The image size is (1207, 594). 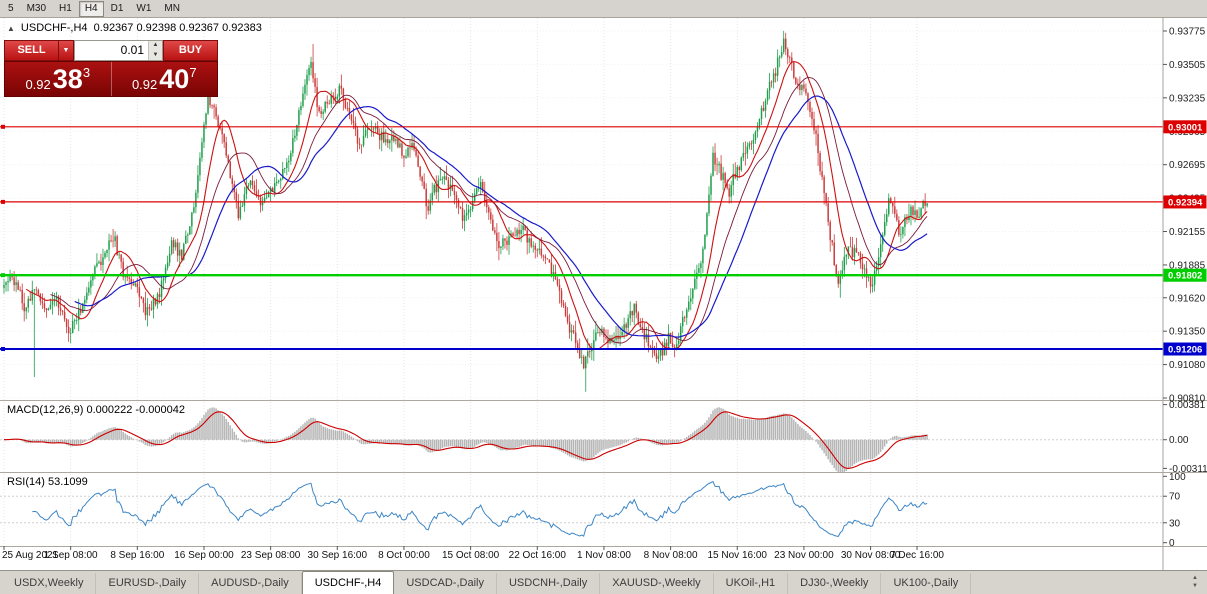 What do you see at coordinates (1187, 265) in the screenshot?
I see `price-axis-label: 0.91885` at bounding box center [1187, 265].